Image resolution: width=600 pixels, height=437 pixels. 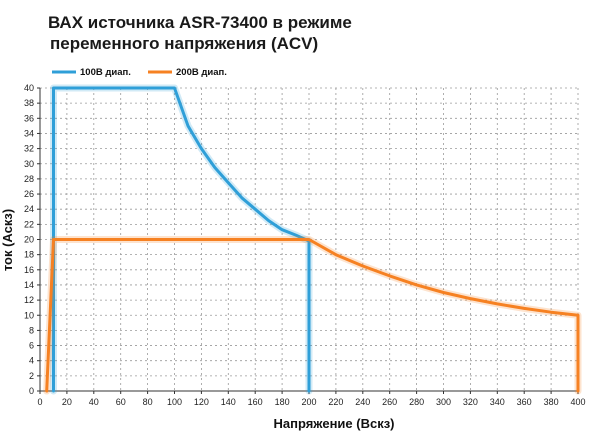 I want to click on y-tick-label: 4, so click(x=31, y=361).